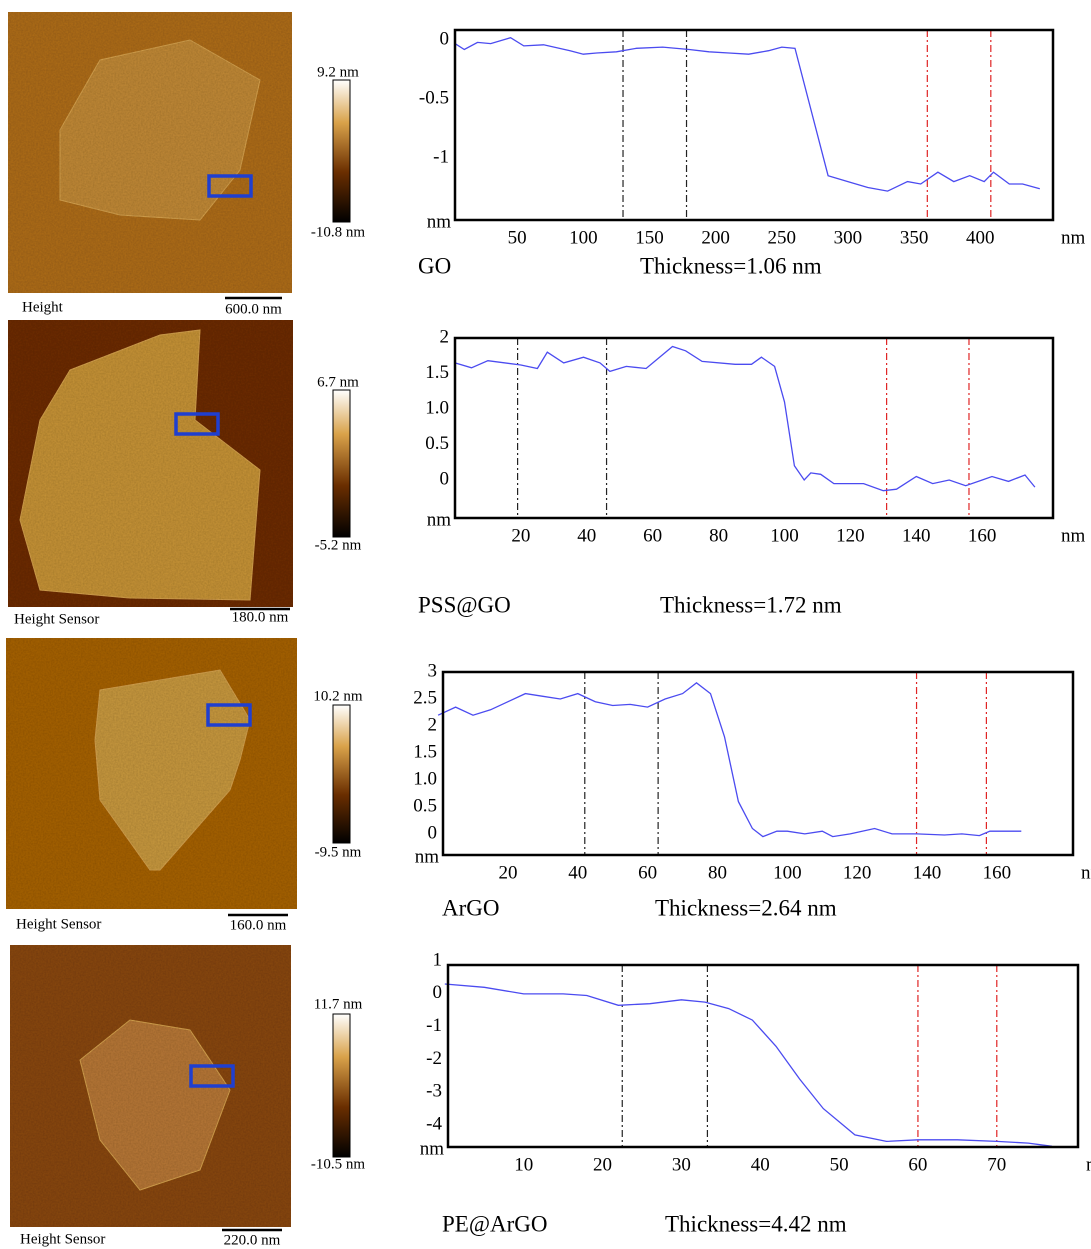 The height and width of the screenshot is (1249, 1091). Describe the element at coordinates (914, 237) in the screenshot. I see `x-tick-label: 350` at that location.